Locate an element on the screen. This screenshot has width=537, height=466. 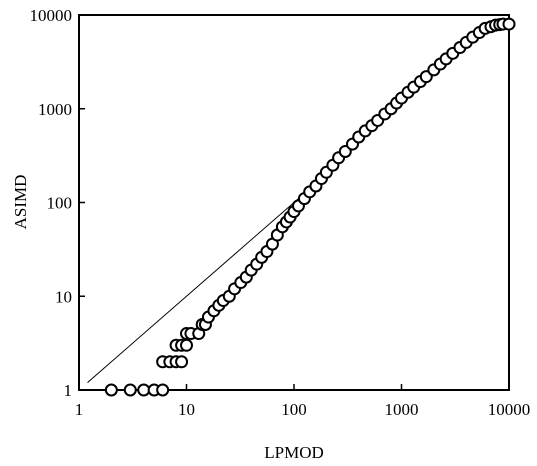
y-axis: 1 10 100 1000 10000 is located at coordinates (57, 203).